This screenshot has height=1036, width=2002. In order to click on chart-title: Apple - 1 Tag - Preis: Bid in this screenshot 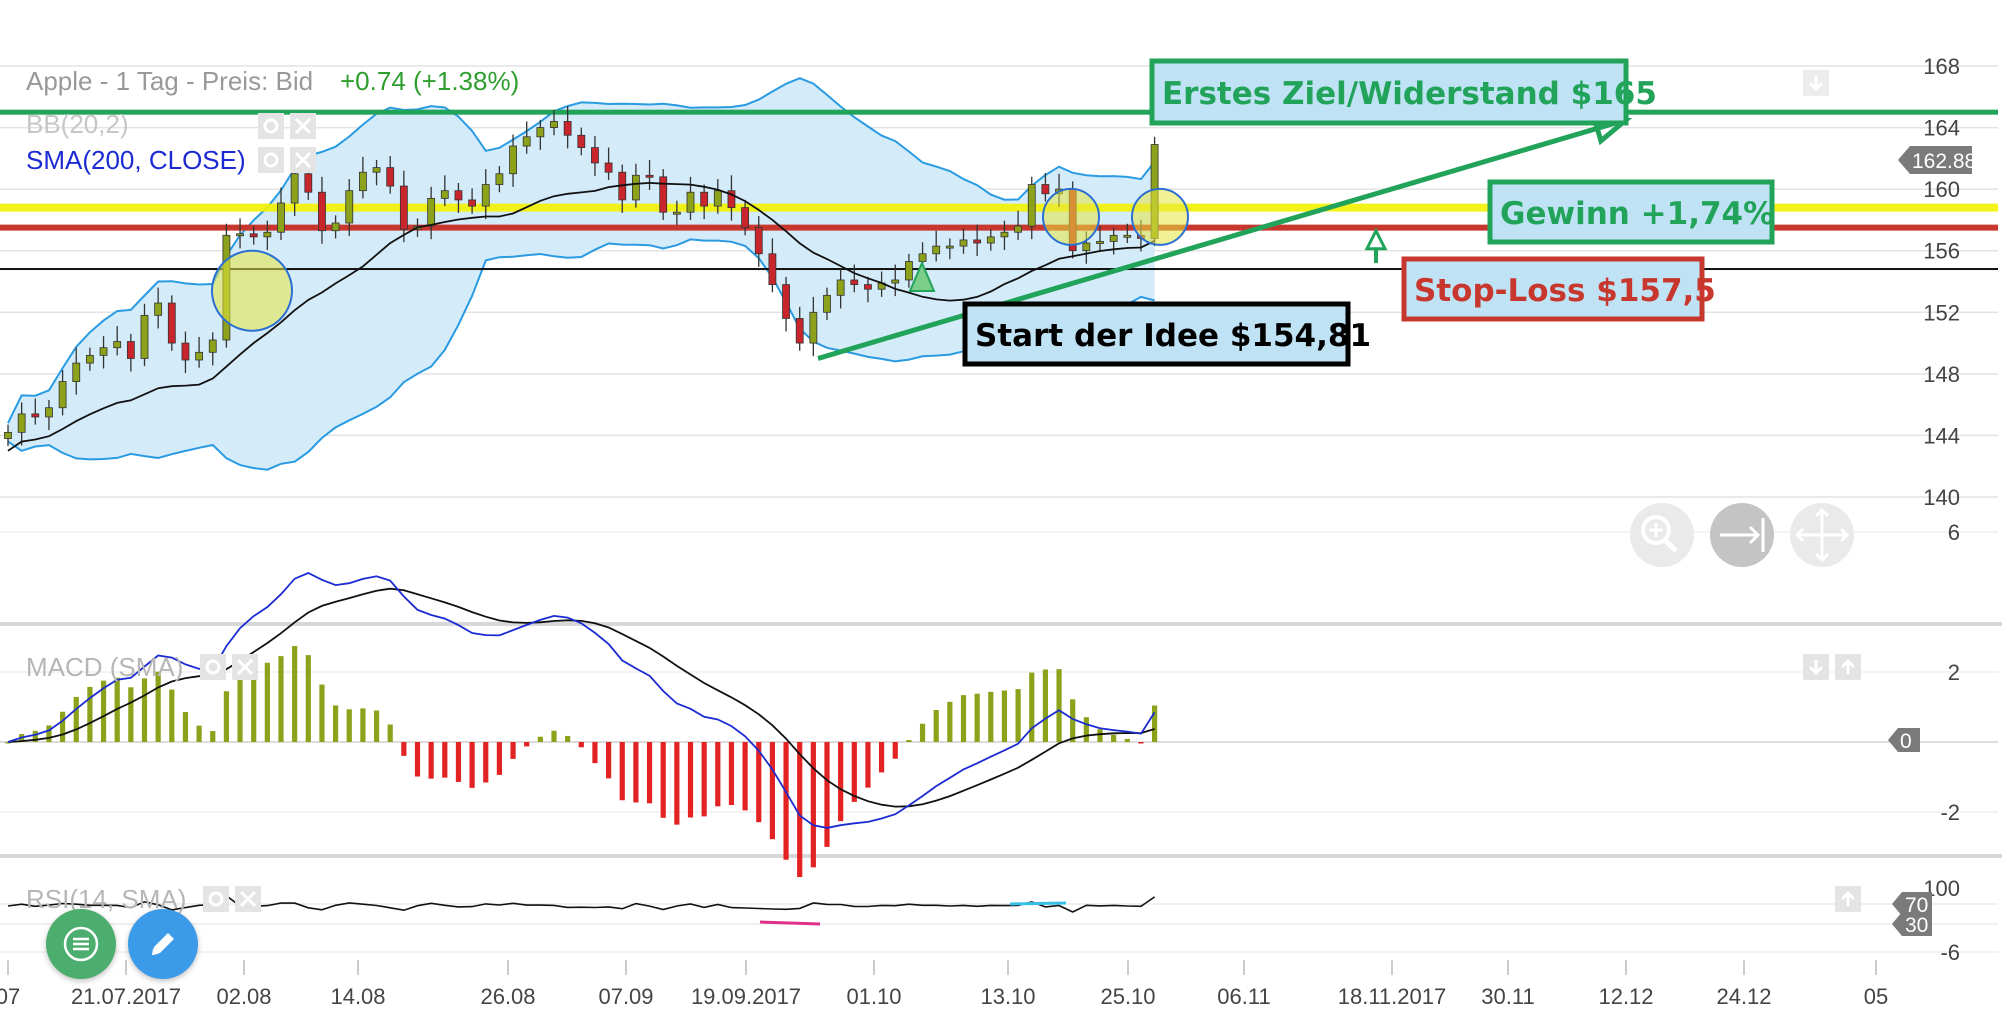, I will do `click(169, 81)`.